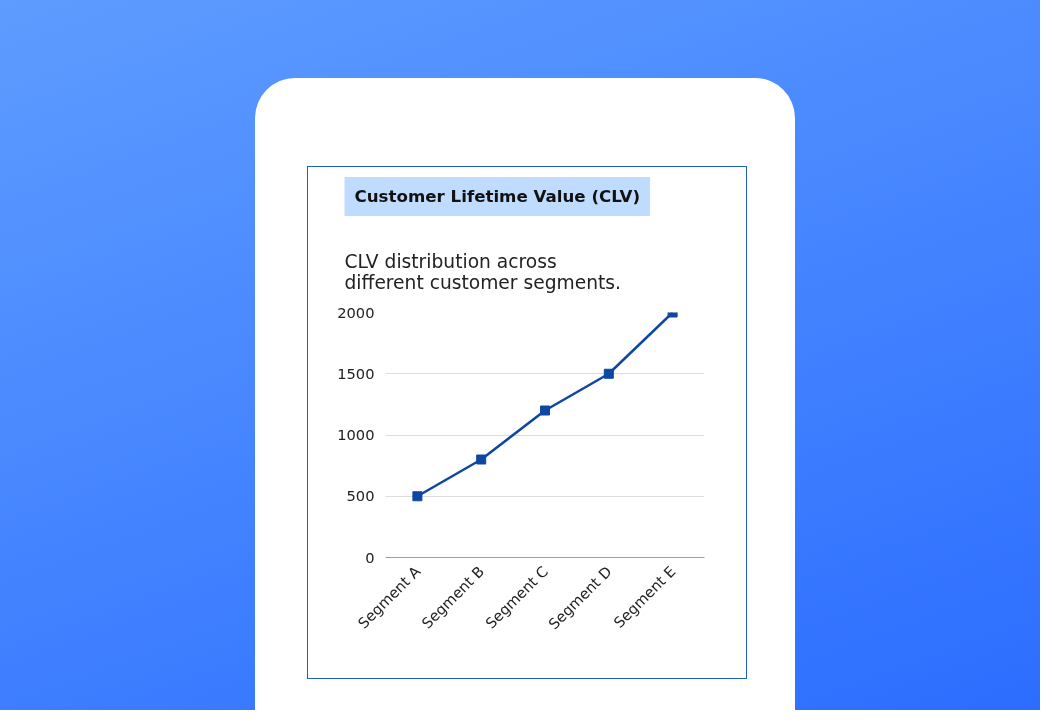  What do you see at coordinates (497, 196) in the screenshot?
I see `chart-title: Customer Lifetime Value (CLV)` at bounding box center [497, 196].